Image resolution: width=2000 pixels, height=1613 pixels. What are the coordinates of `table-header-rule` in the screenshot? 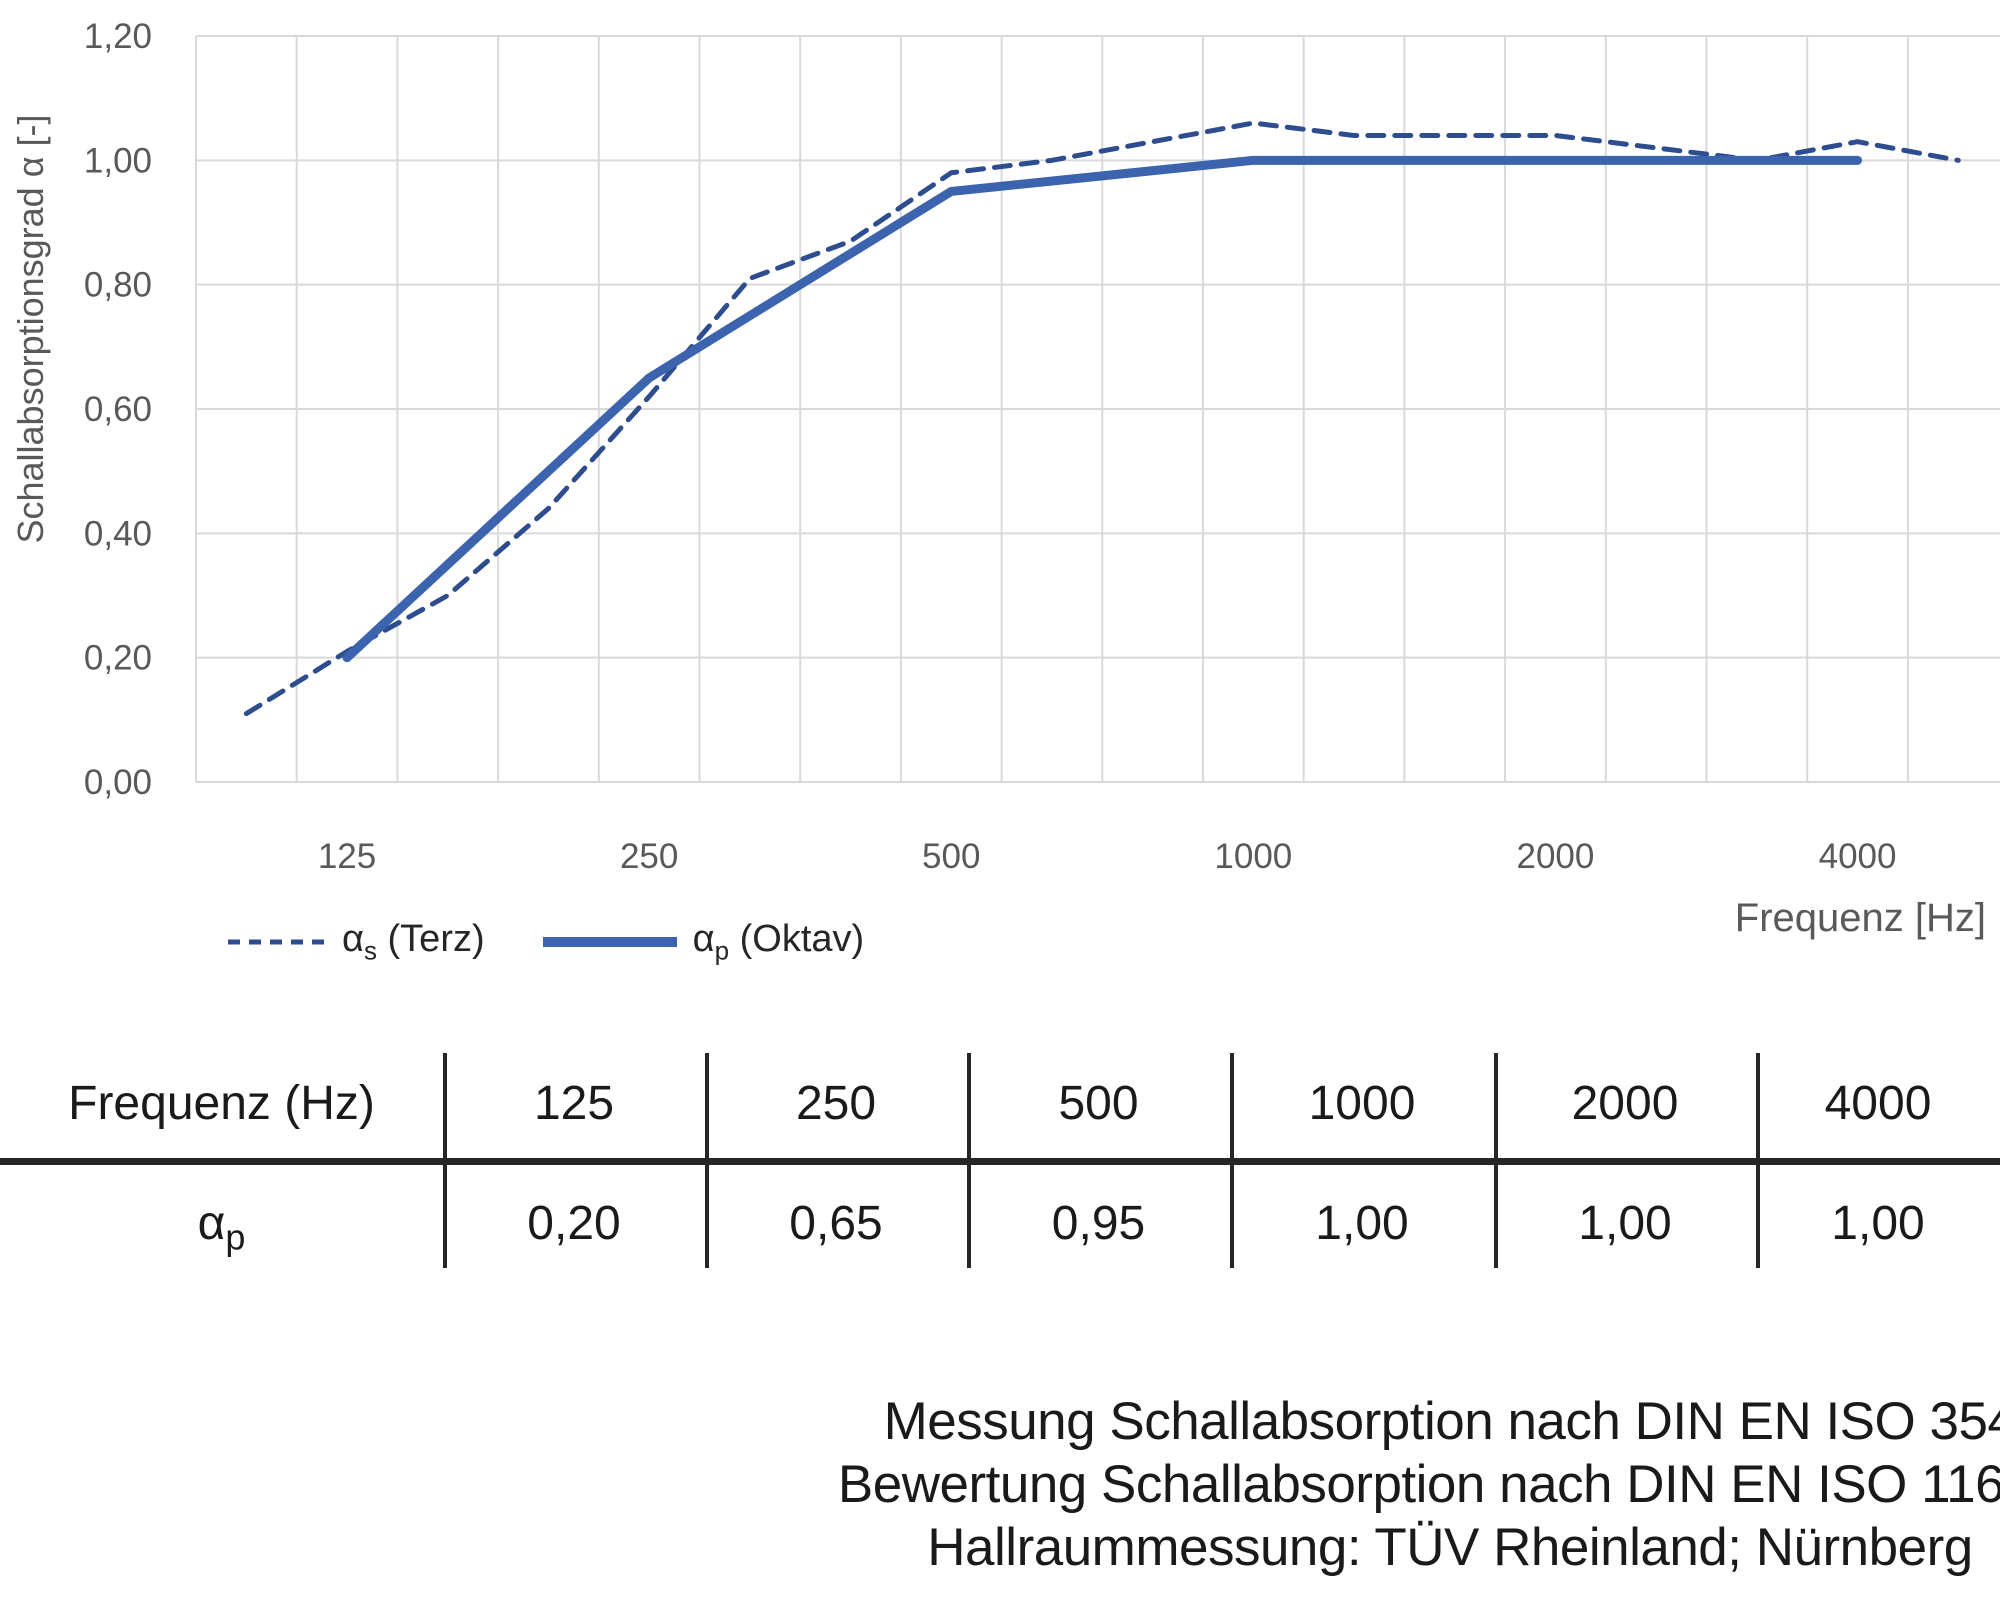 It's located at (1000, 1161).